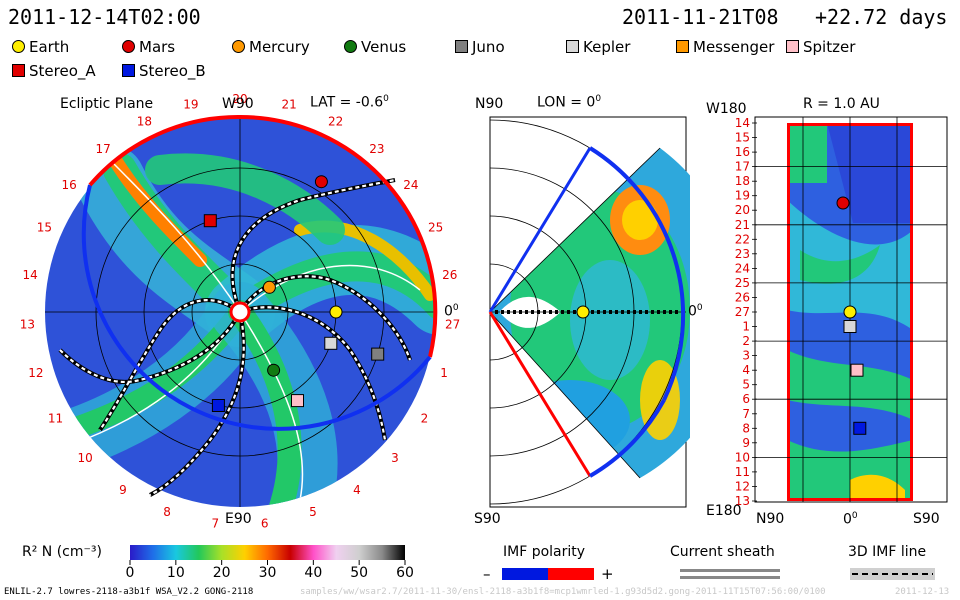  Describe the element at coordinates (851, 315) in the screenshot. I see `sphere-bodies` at that location.